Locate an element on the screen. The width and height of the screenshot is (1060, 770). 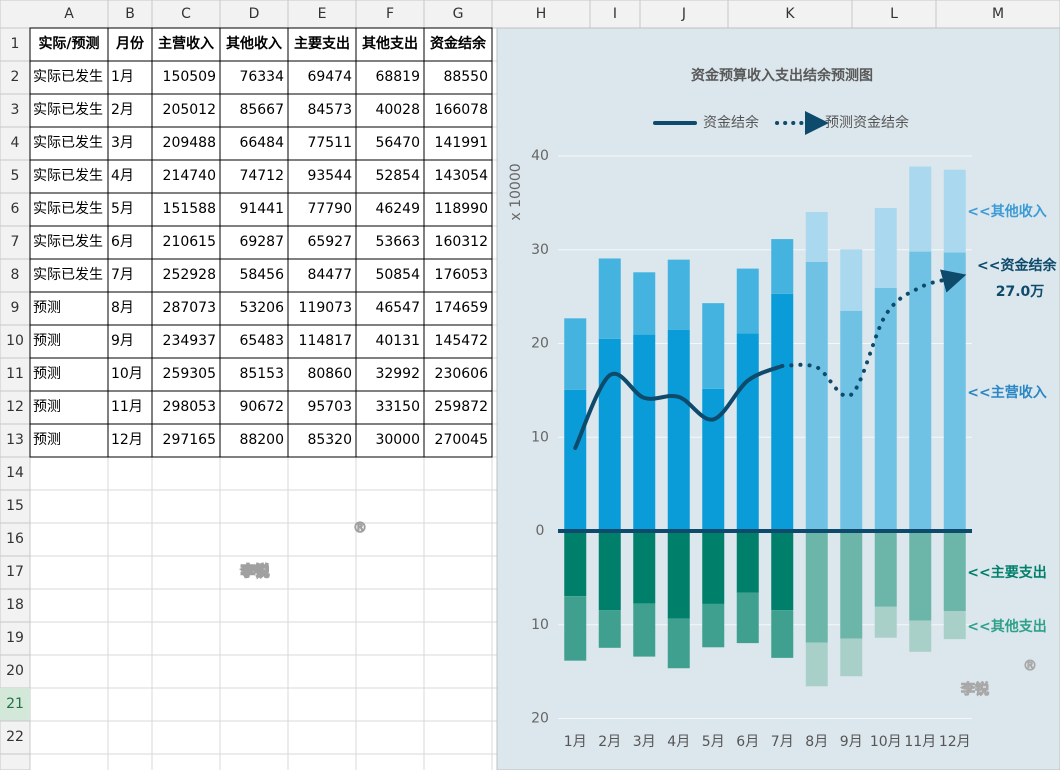
row-header: 17 is located at coordinates (15, 572).